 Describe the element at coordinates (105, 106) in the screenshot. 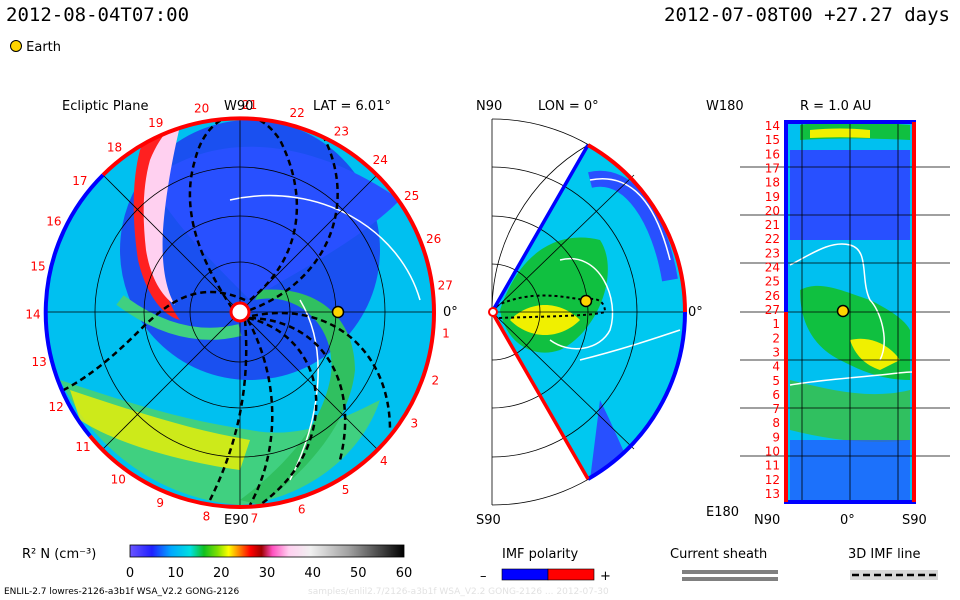

I see `ecliptic-title: Ecliptic Plane` at that location.